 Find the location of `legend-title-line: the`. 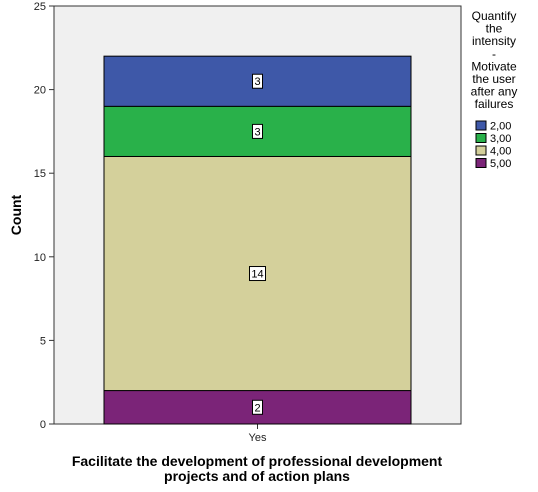

legend-title-line: the is located at coordinates (494, 29).